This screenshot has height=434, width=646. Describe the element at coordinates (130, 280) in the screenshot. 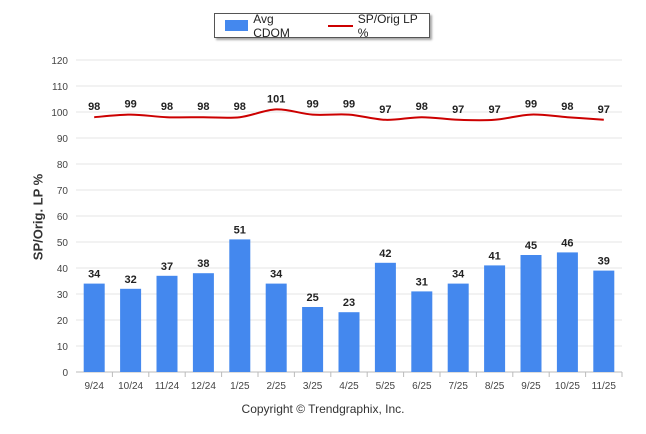

I see `bar-value-label: 32` at that location.